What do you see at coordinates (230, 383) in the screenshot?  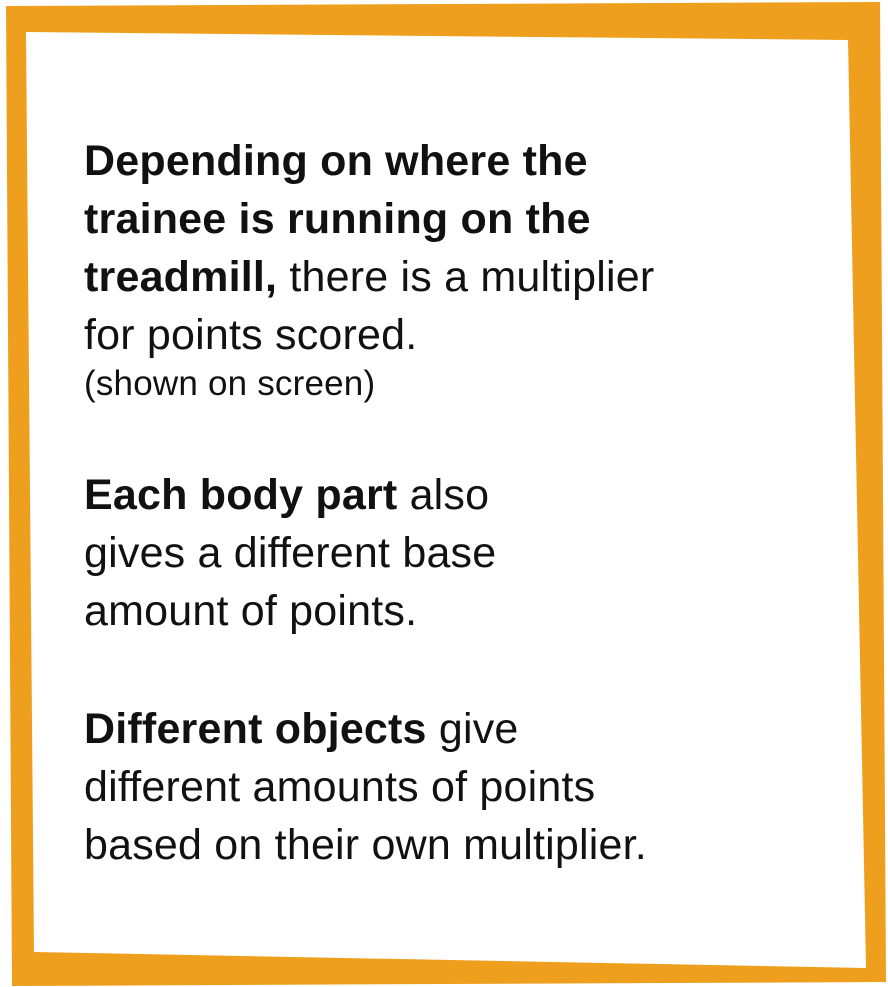 I see `note-text: (shown on screen)` at bounding box center [230, 383].